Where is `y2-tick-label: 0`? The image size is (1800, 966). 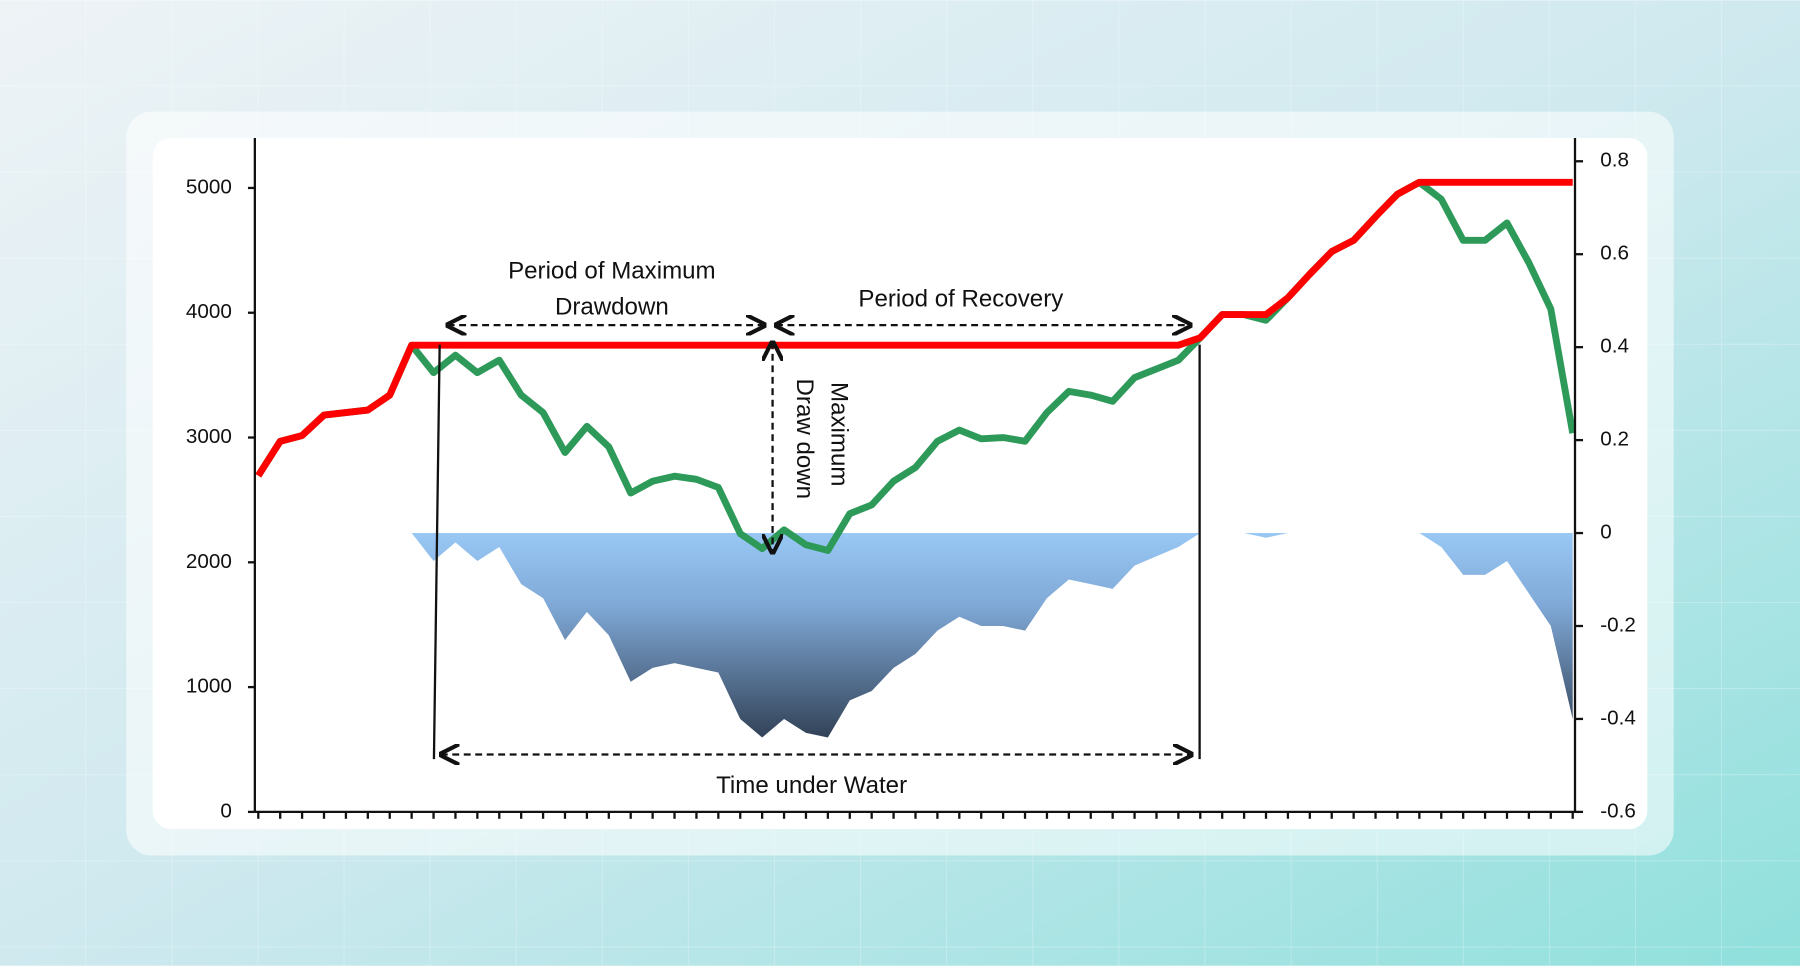 y2-tick-label: 0 is located at coordinates (1606, 532).